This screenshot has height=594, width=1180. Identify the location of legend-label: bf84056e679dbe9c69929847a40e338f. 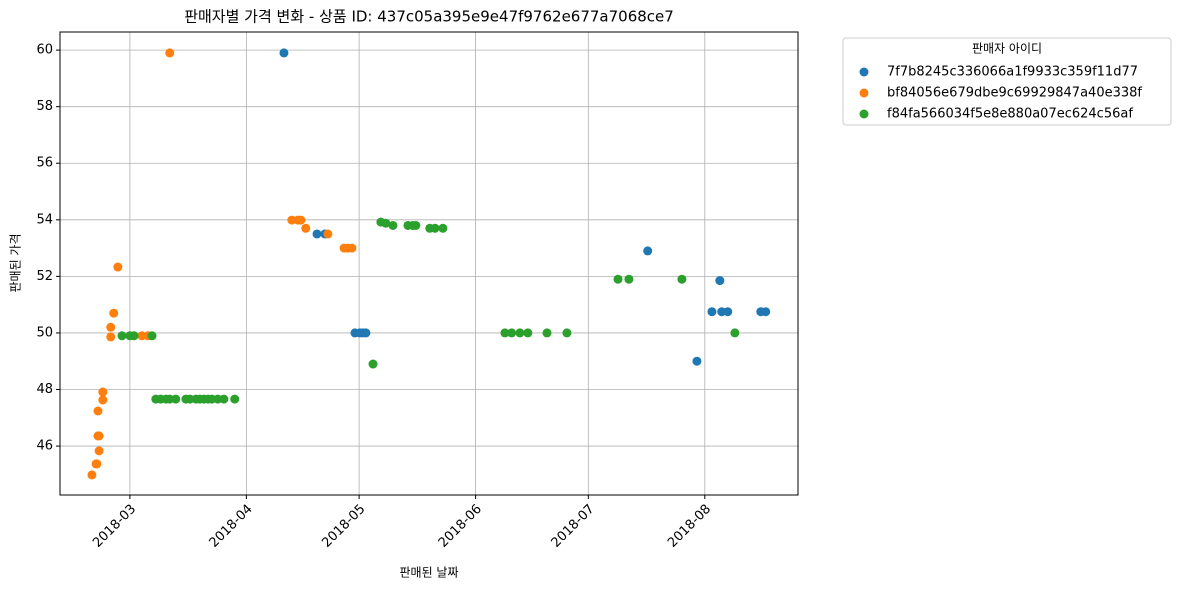
(1014, 93).